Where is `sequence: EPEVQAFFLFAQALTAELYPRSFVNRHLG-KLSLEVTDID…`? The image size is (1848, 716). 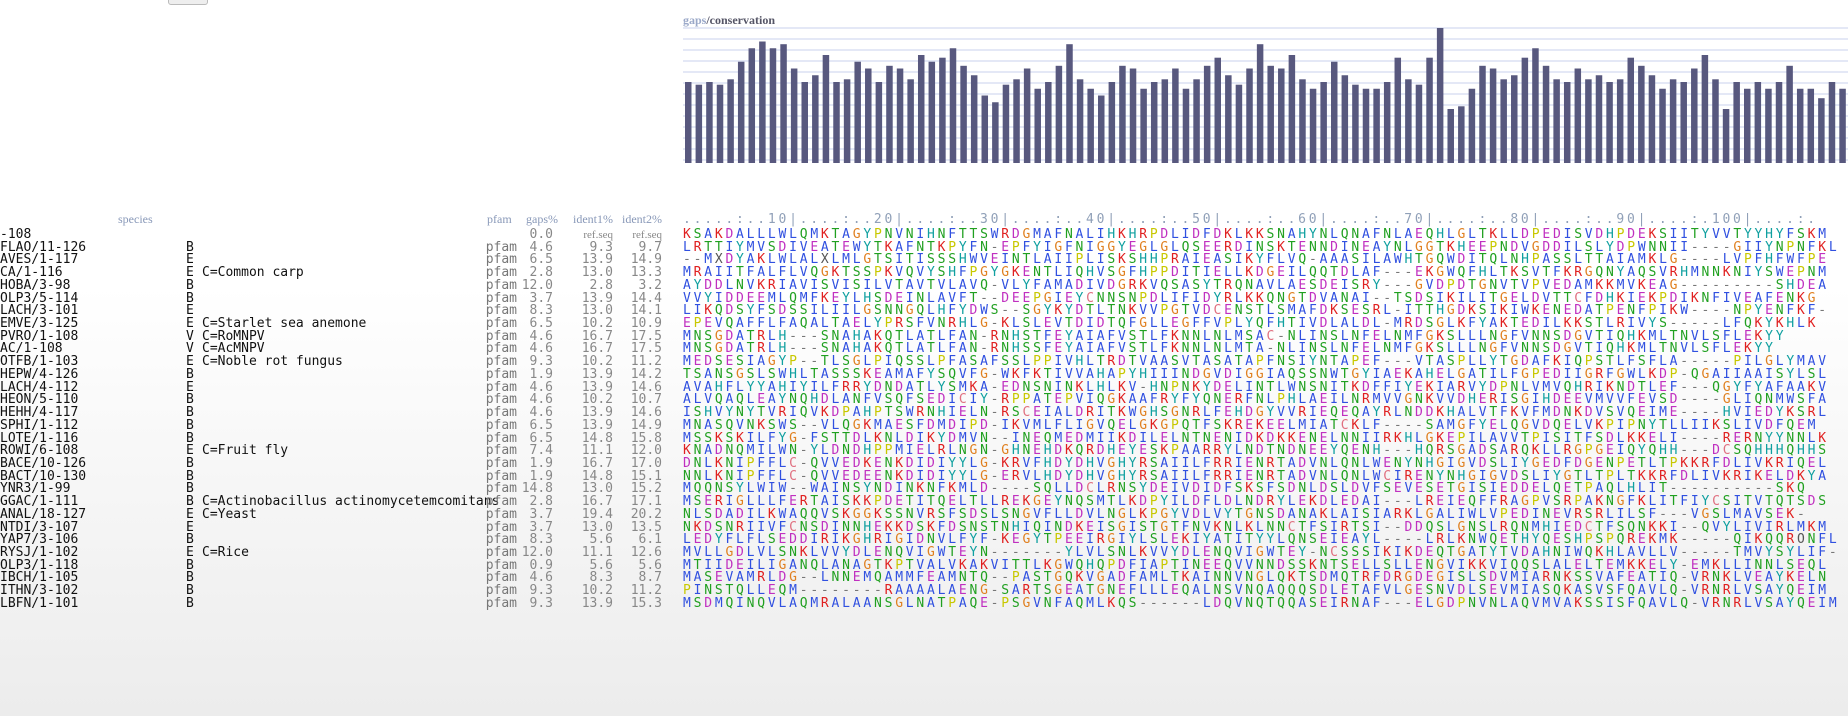 sequence: EPEVQAFFLFAQALTAELYPRSFVNRHLG-KLSLEVTDID… is located at coordinates (1250, 323).